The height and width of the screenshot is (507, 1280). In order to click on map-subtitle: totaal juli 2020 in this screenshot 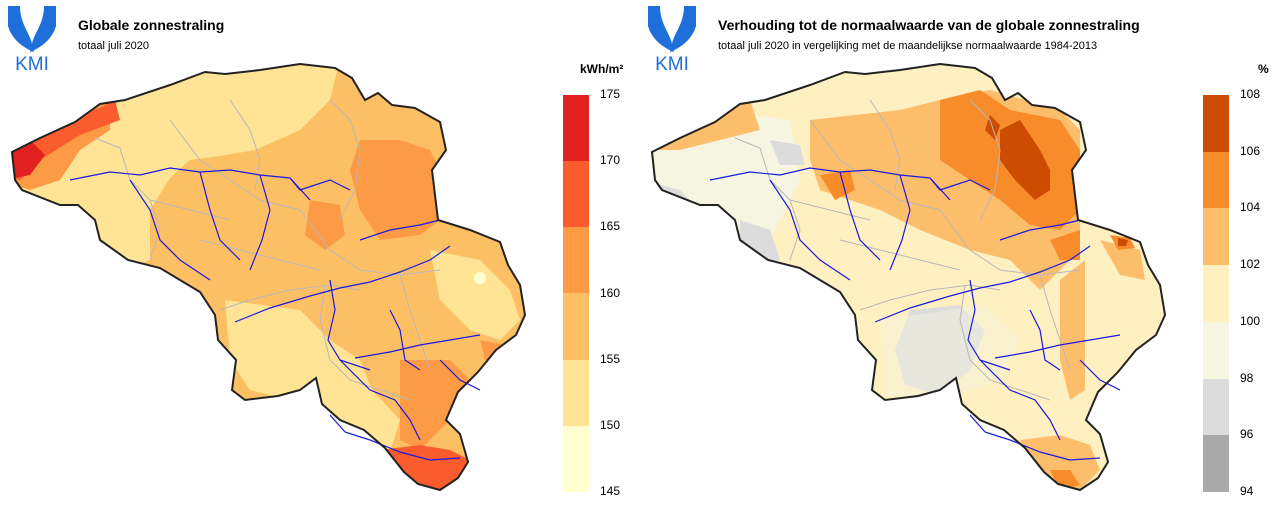, I will do `click(113, 46)`.